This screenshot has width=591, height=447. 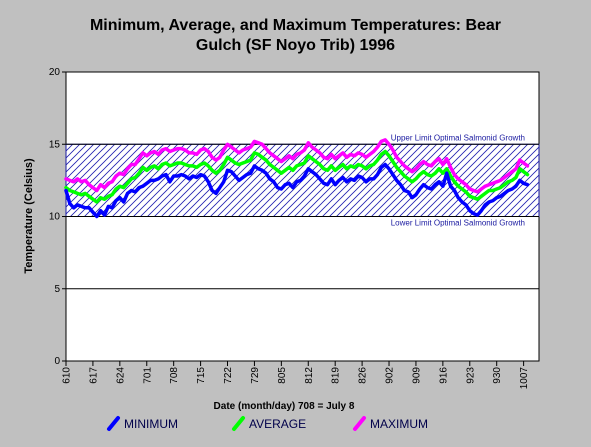 What do you see at coordinates (497, 375) in the screenshot?
I see `x-tick-label: 930` at bounding box center [497, 375].